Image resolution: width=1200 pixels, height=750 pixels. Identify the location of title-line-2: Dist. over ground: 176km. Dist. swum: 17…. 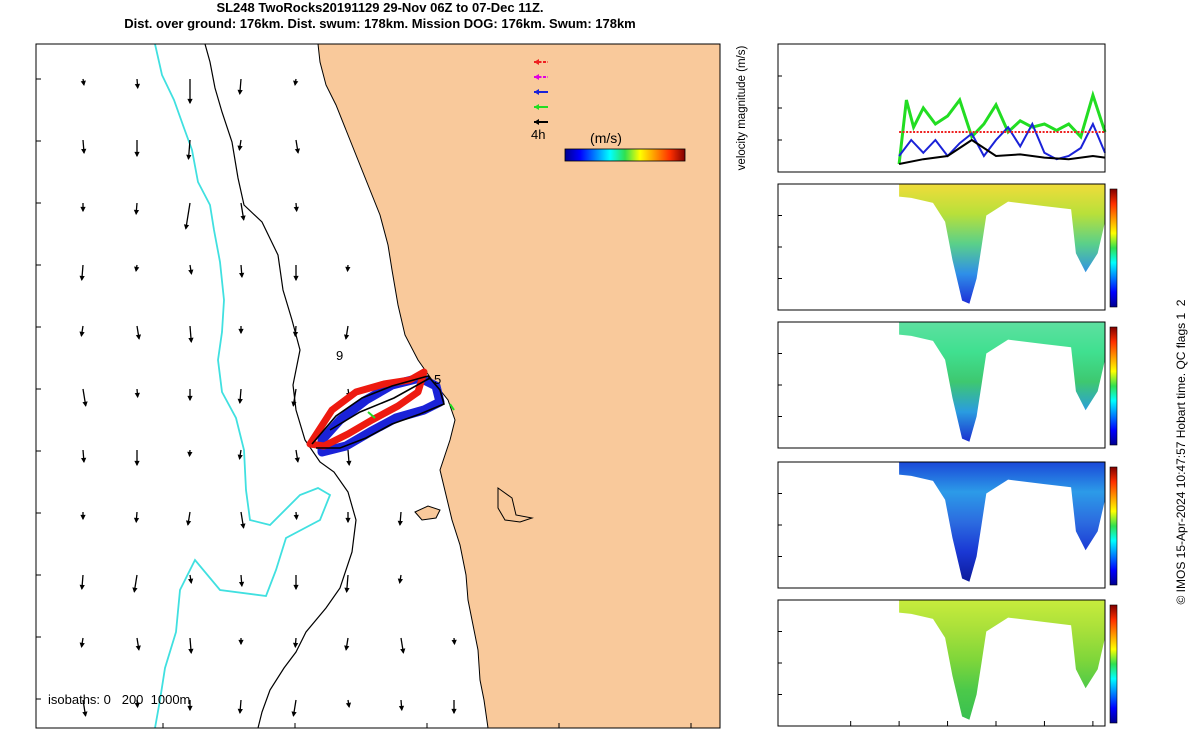
(380, 23).